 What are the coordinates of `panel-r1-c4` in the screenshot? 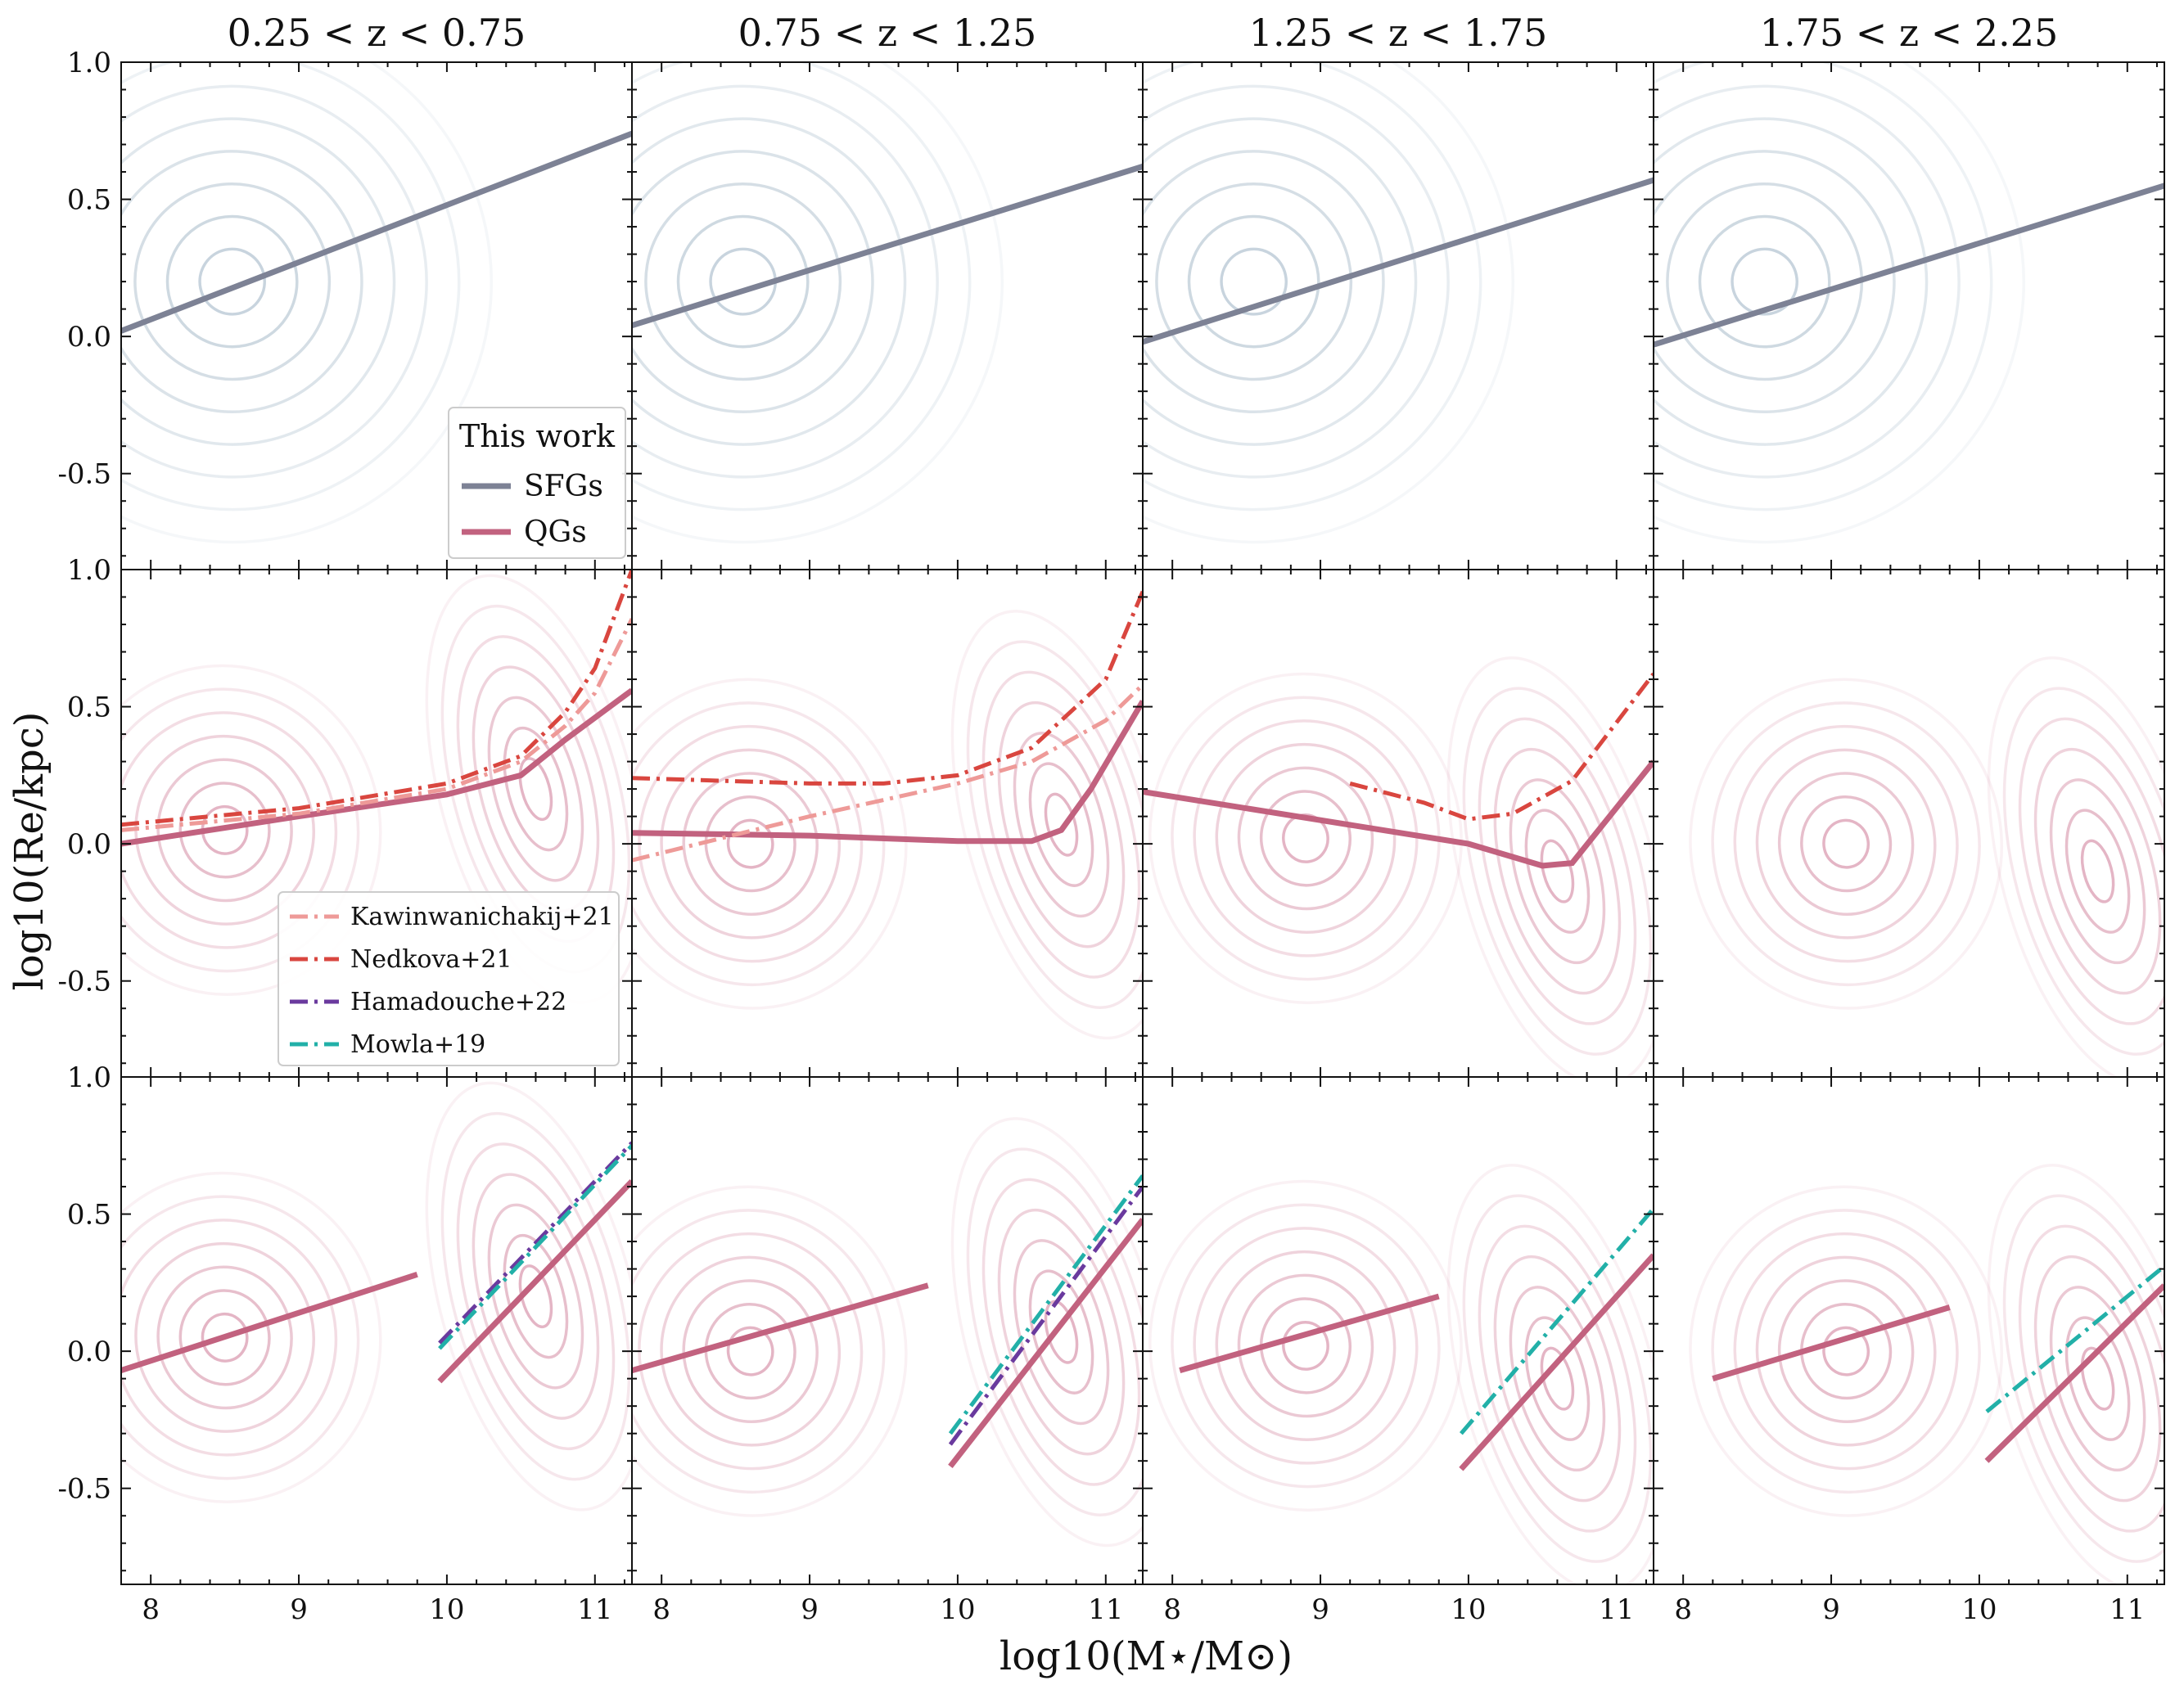 It's located at (1909, 315).